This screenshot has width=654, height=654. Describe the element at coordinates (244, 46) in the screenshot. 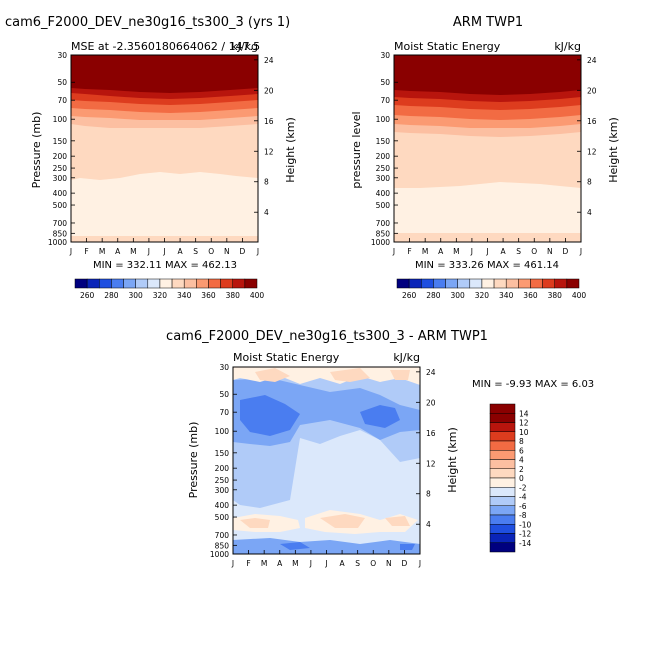

I see `panel-model-subtitle-right: kJ/kg` at that location.